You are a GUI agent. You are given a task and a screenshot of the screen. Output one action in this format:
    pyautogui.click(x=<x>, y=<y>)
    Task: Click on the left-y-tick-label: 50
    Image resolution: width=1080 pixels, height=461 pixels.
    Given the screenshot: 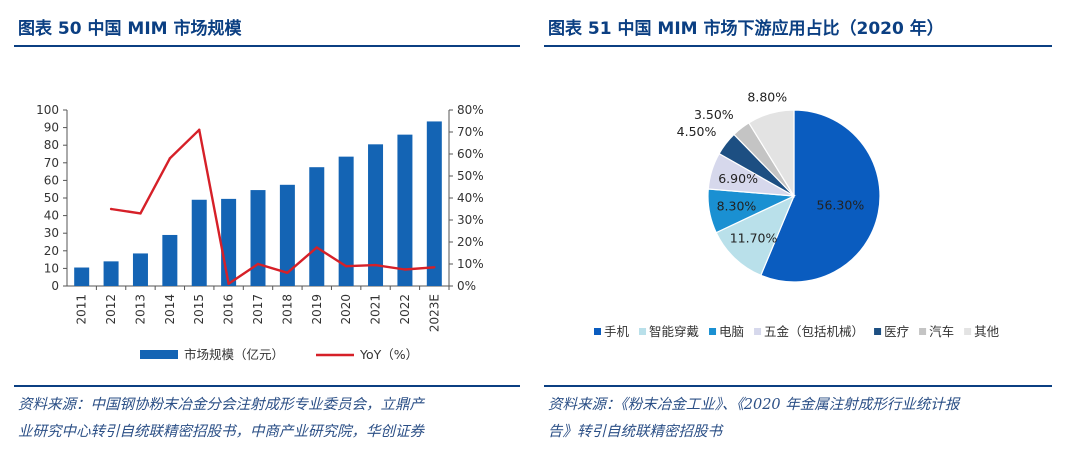 What is the action you would take?
    pyautogui.click(x=51, y=198)
    